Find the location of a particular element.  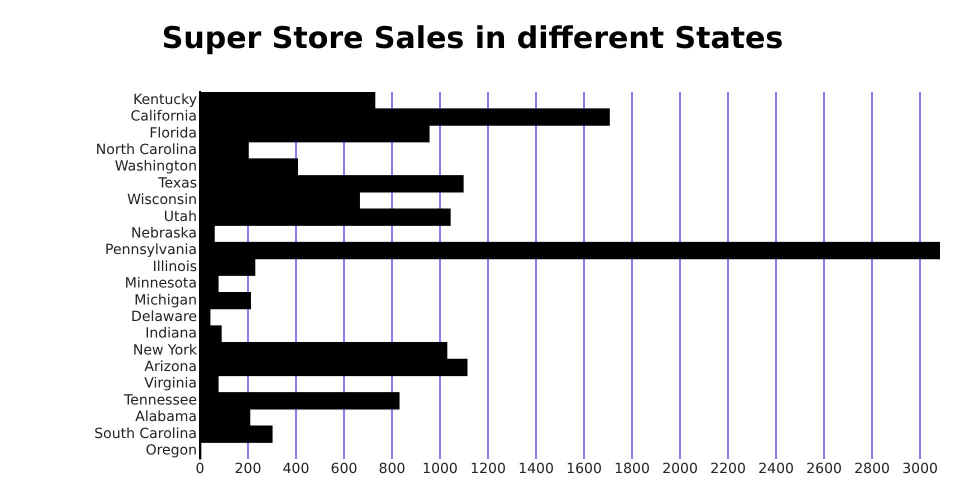

y-tick-label: Indiana is located at coordinates (171, 334).